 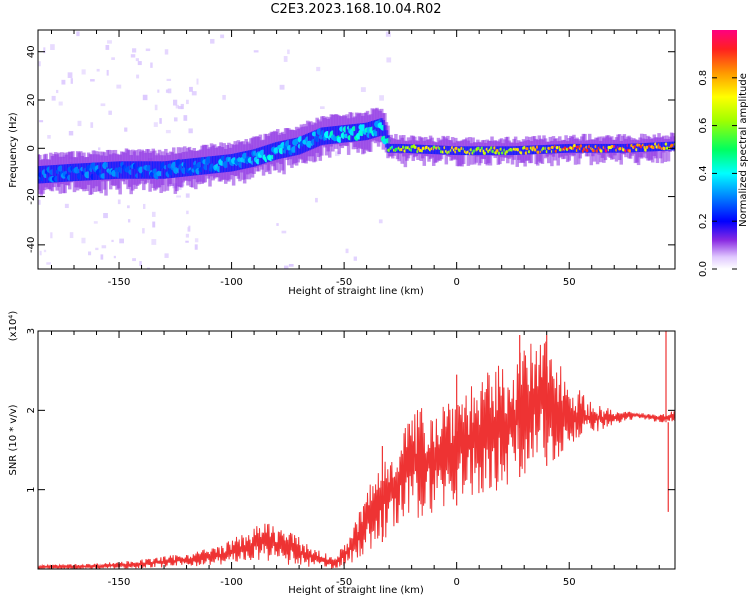 What do you see at coordinates (31, 410) in the screenshot?
I see `bottom-y-tick-label: 2` at bounding box center [31, 410].